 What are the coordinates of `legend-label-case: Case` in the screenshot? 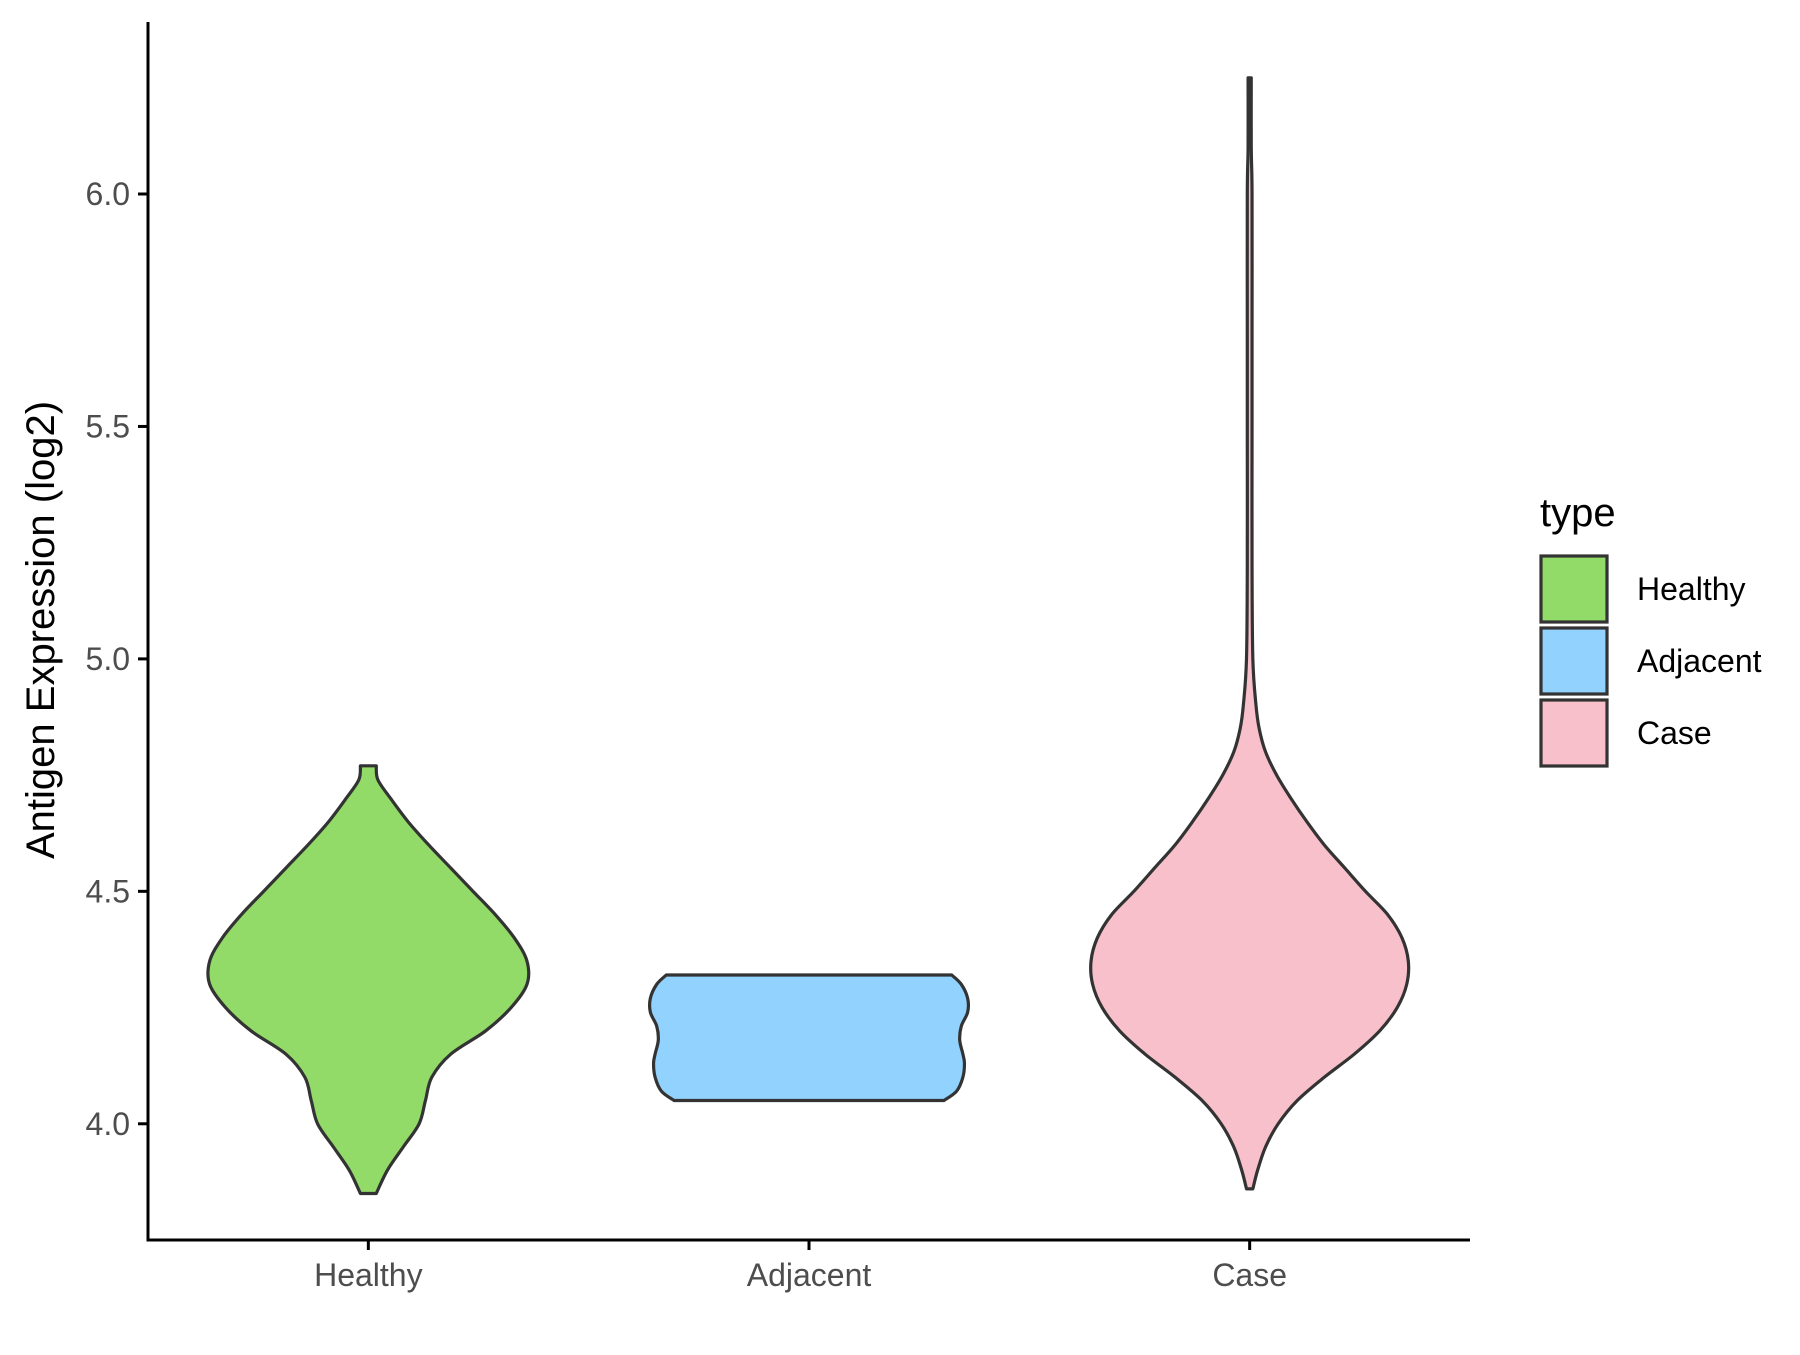 It's located at (1674, 733).